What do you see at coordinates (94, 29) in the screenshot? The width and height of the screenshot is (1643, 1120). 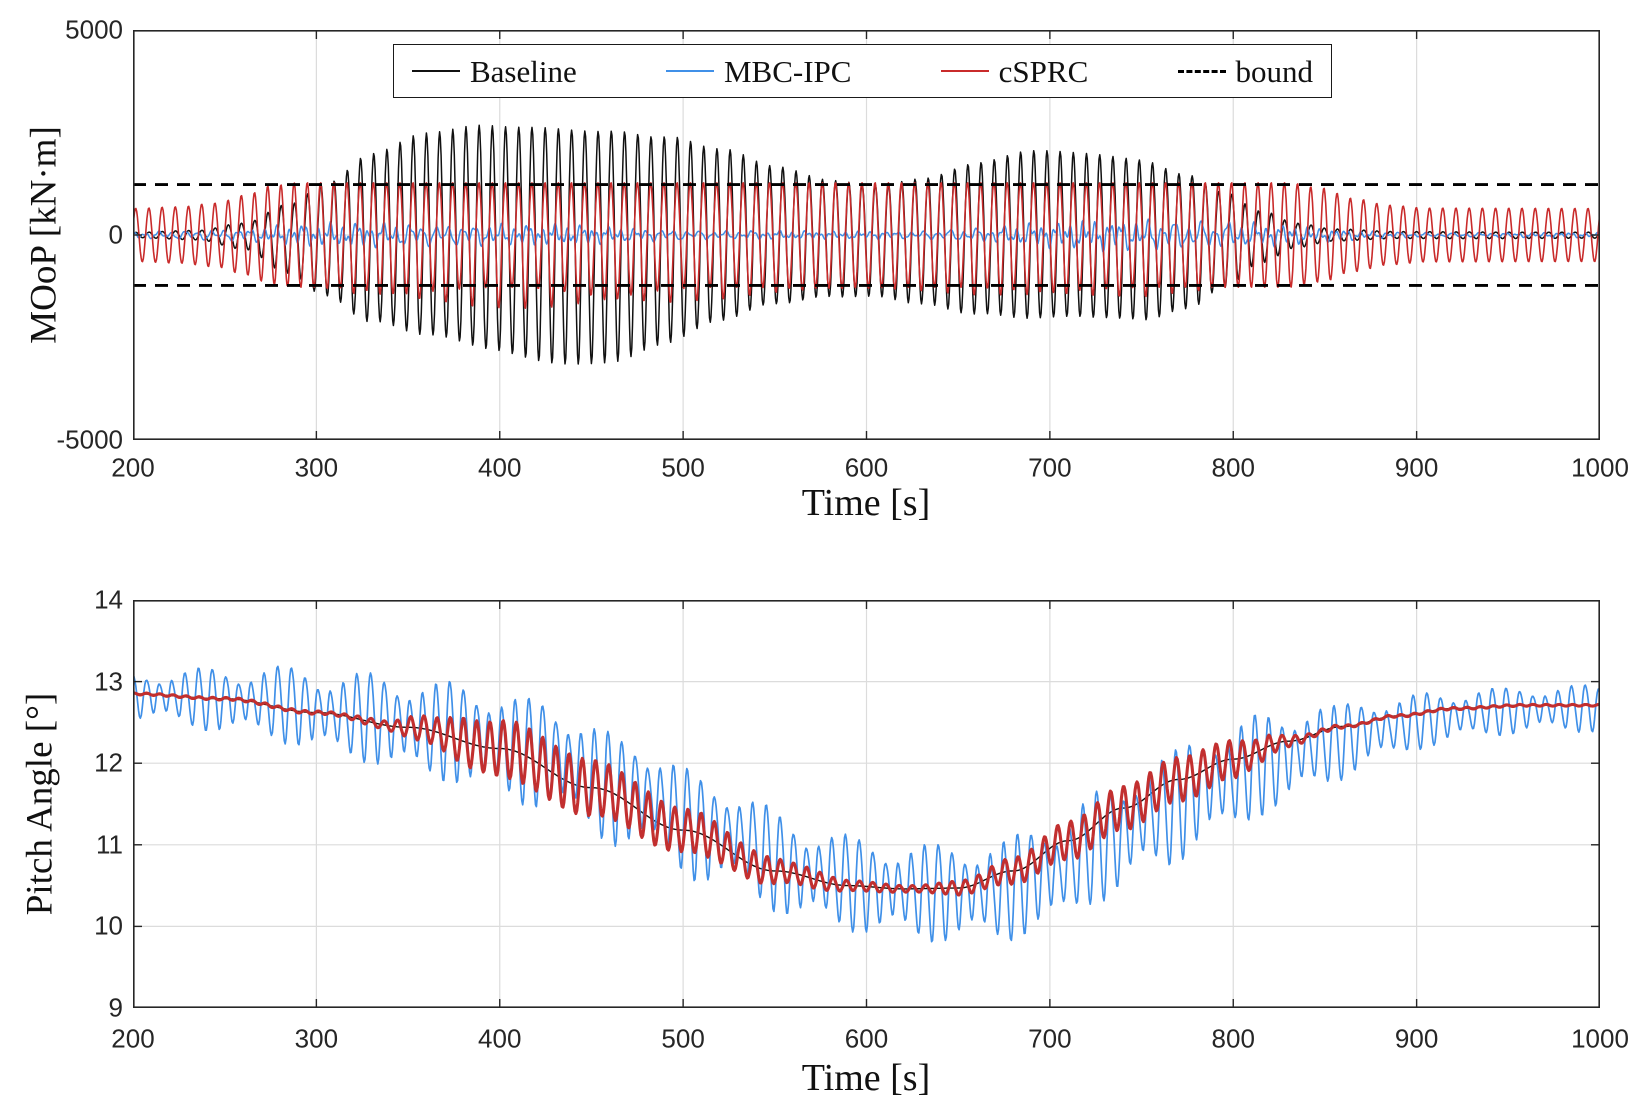 I see `y-tick-label: 5000` at bounding box center [94, 29].